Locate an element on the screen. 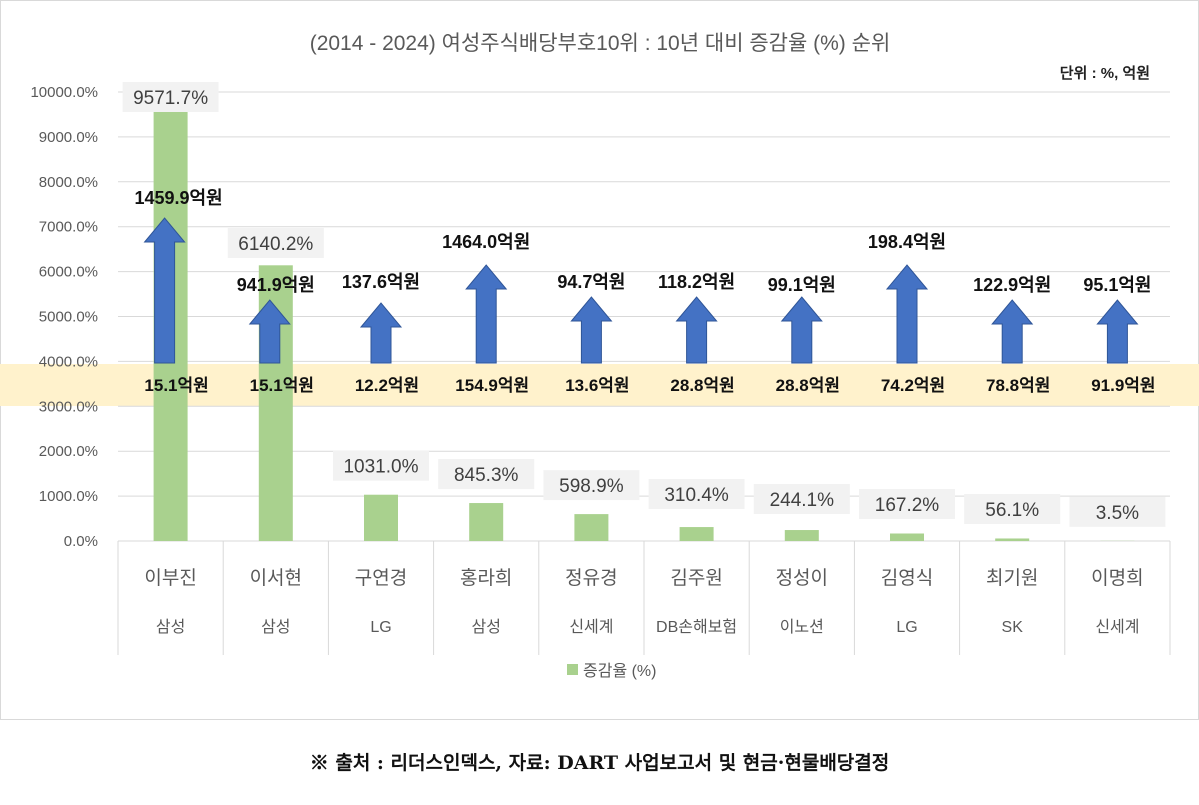 This screenshot has width=1199, height=805. dividend-2014-label: 12.2억원 is located at coordinates (387, 385).